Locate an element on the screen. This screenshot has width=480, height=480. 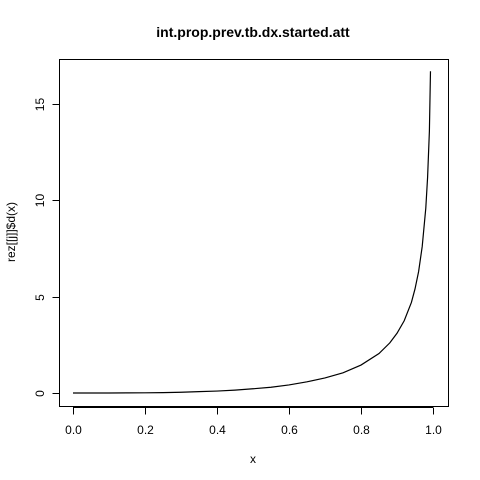
x-tick-label: 0.0 is located at coordinates (73, 430).